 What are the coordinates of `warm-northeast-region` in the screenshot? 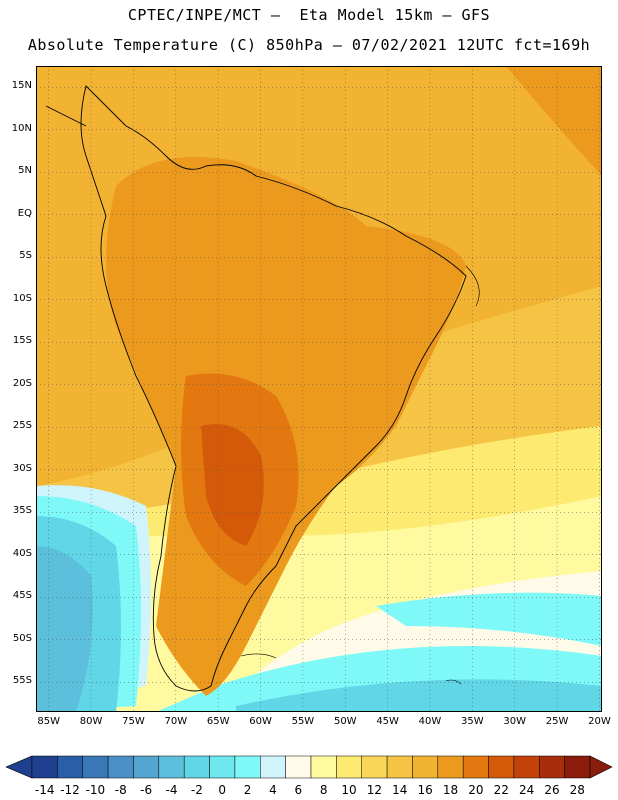 It's located at (554, 121).